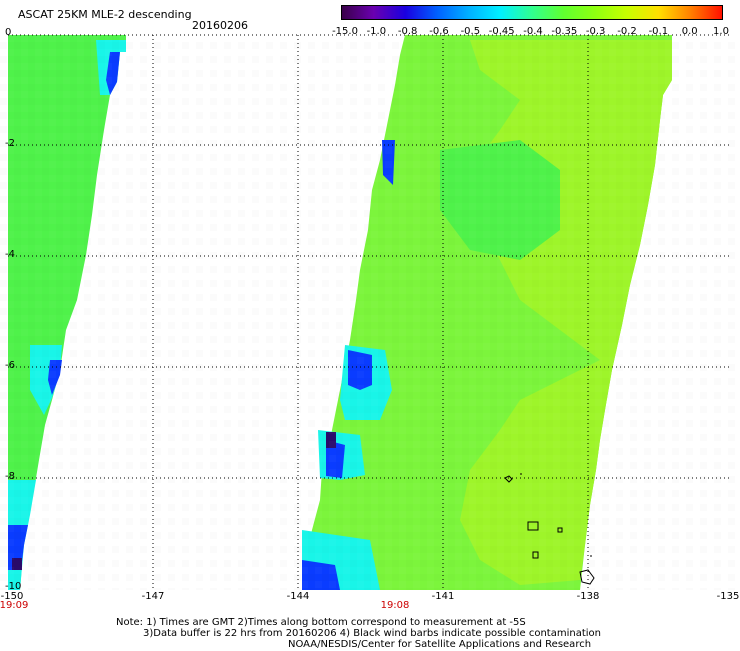 Image resolution: width=740 pixels, height=651 pixels. What do you see at coordinates (627, 31) in the screenshot?
I see `color-scale-label: -0.2` at bounding box center [627, 31].